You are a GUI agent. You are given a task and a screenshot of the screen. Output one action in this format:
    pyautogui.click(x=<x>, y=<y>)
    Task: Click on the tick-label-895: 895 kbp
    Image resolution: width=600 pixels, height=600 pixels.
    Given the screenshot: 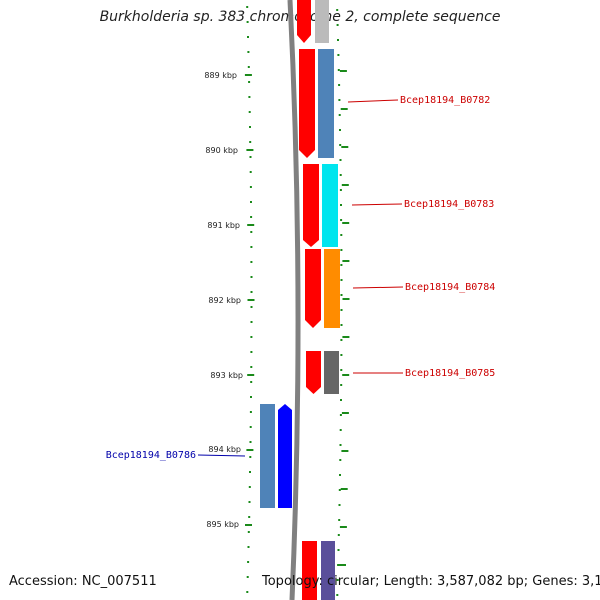 What is the action you would take?
    pyautogui.click(x=222, y=524)
    